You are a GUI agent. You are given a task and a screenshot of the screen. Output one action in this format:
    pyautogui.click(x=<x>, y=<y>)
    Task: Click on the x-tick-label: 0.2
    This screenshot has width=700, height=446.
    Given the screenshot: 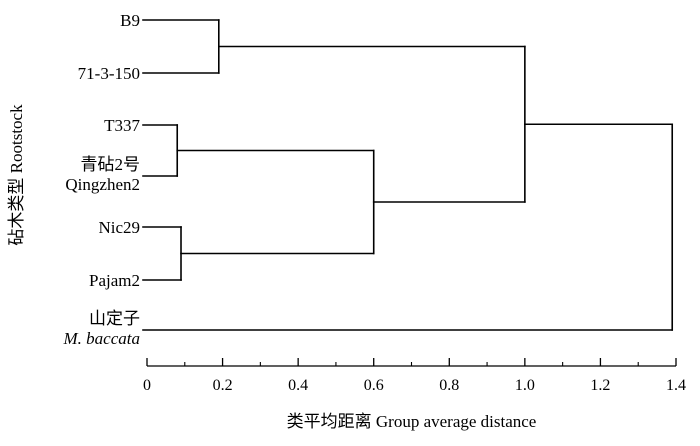 What is the action you would take?
    pyautogui.click(x=223, y=385)
    